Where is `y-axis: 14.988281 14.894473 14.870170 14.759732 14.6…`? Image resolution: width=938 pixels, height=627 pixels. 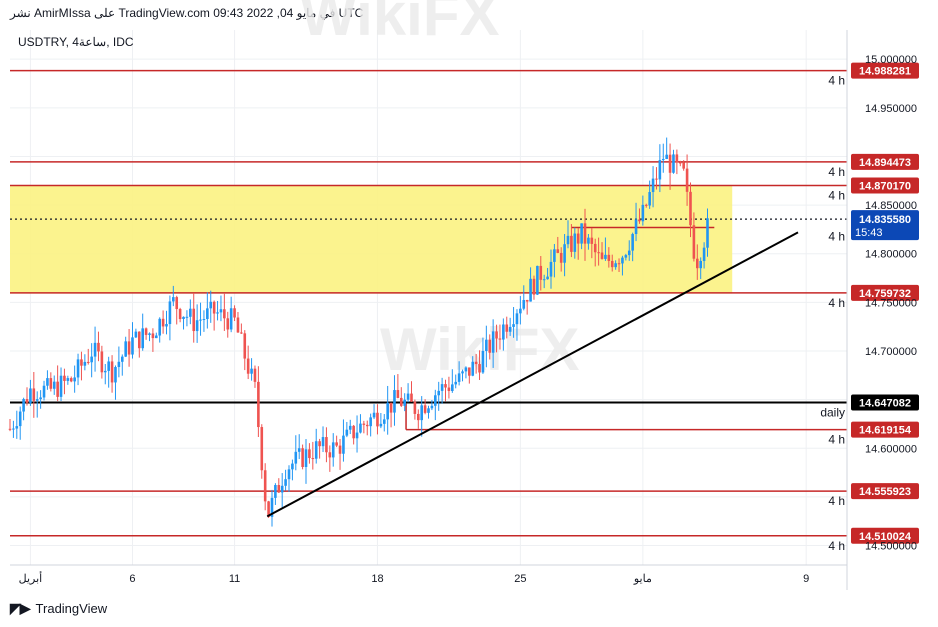 y-axis: 14.988281 14.894473 14.870170 14.759732 14.6… is located at coordinates (882, 310).